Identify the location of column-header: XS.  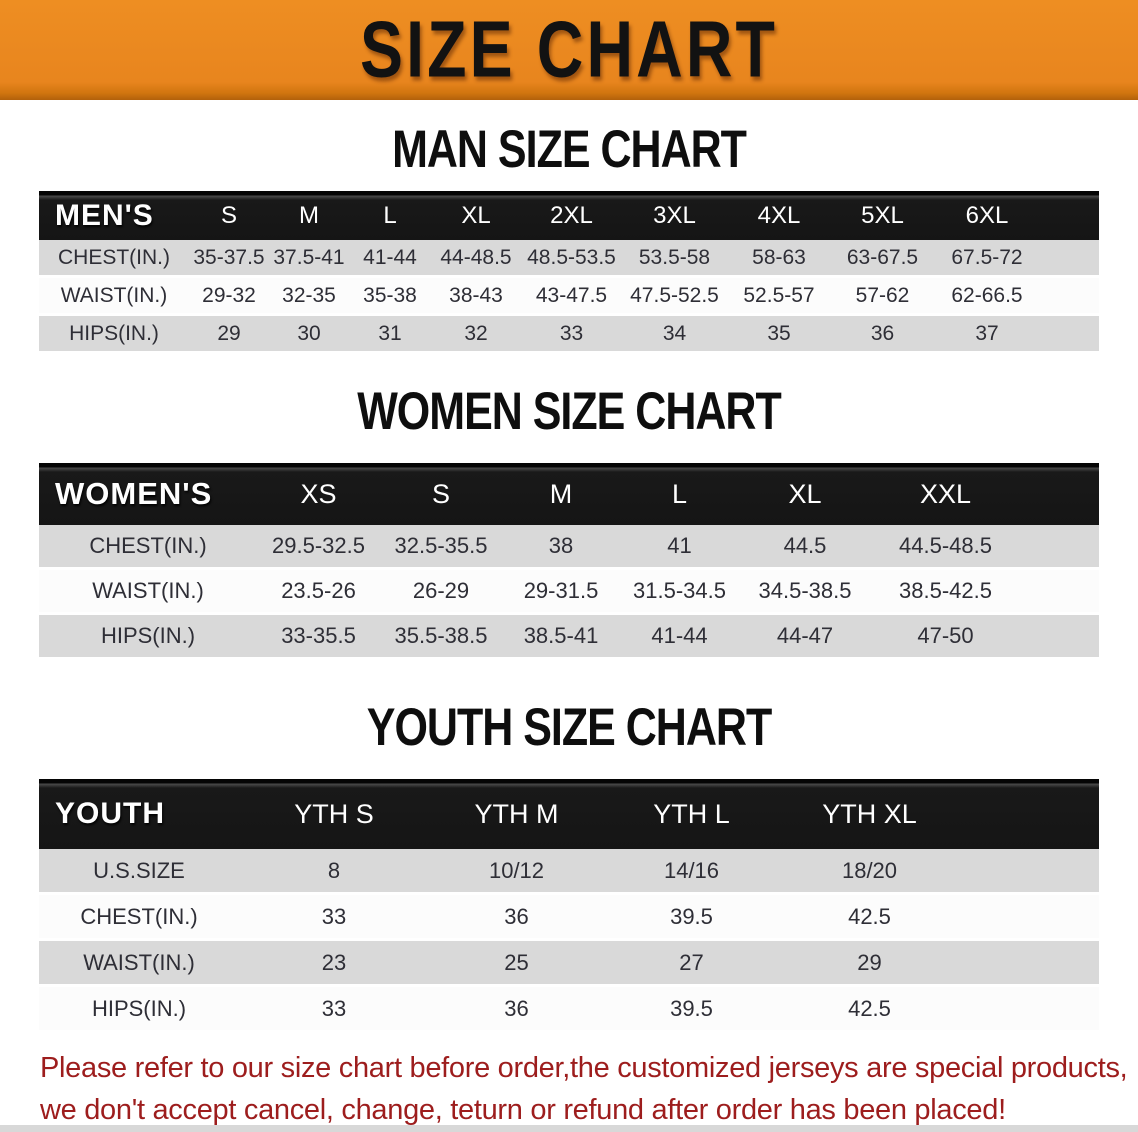
(318, 494).